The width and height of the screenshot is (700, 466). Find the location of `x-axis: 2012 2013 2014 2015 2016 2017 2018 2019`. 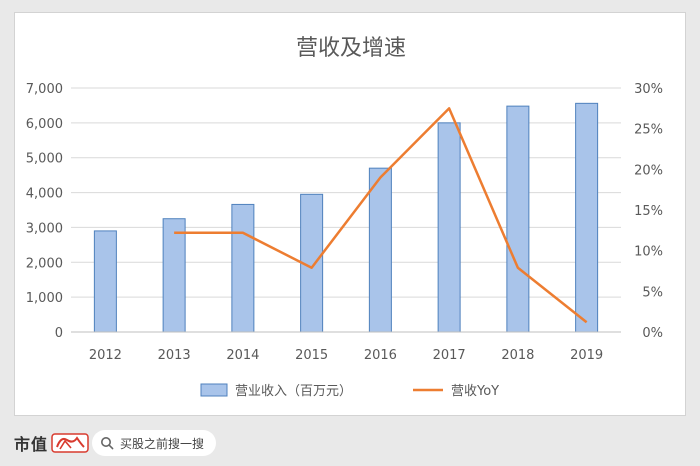

x-axis: 2012 2013 2014 2015 2016 2017 2018 2019 is located at coordinates (346, 347).